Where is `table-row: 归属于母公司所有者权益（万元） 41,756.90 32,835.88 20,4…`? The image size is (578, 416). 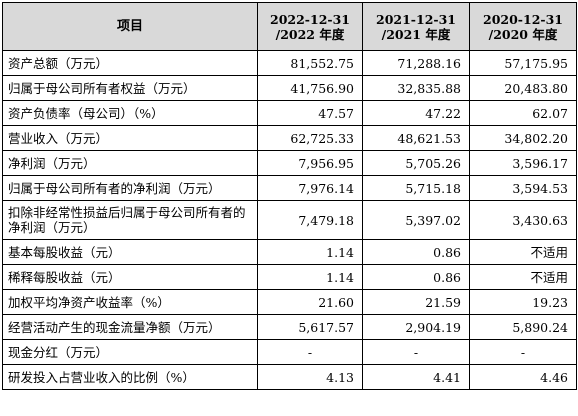
table-row: 归属于母公司所有者权益（万元） 41,756.90 32,835.88 20,4… is located at coordinates (289, 88).